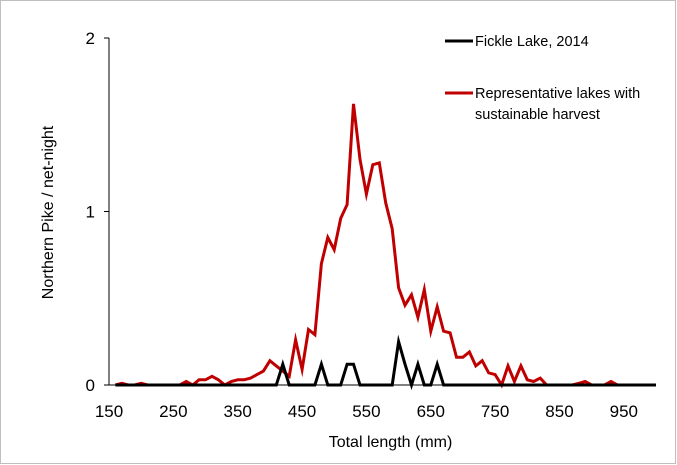  What do you see at coordinates (431, 411) in the screenshot?
I see `x-tick-label: 650` at bounding box center [431, 411].